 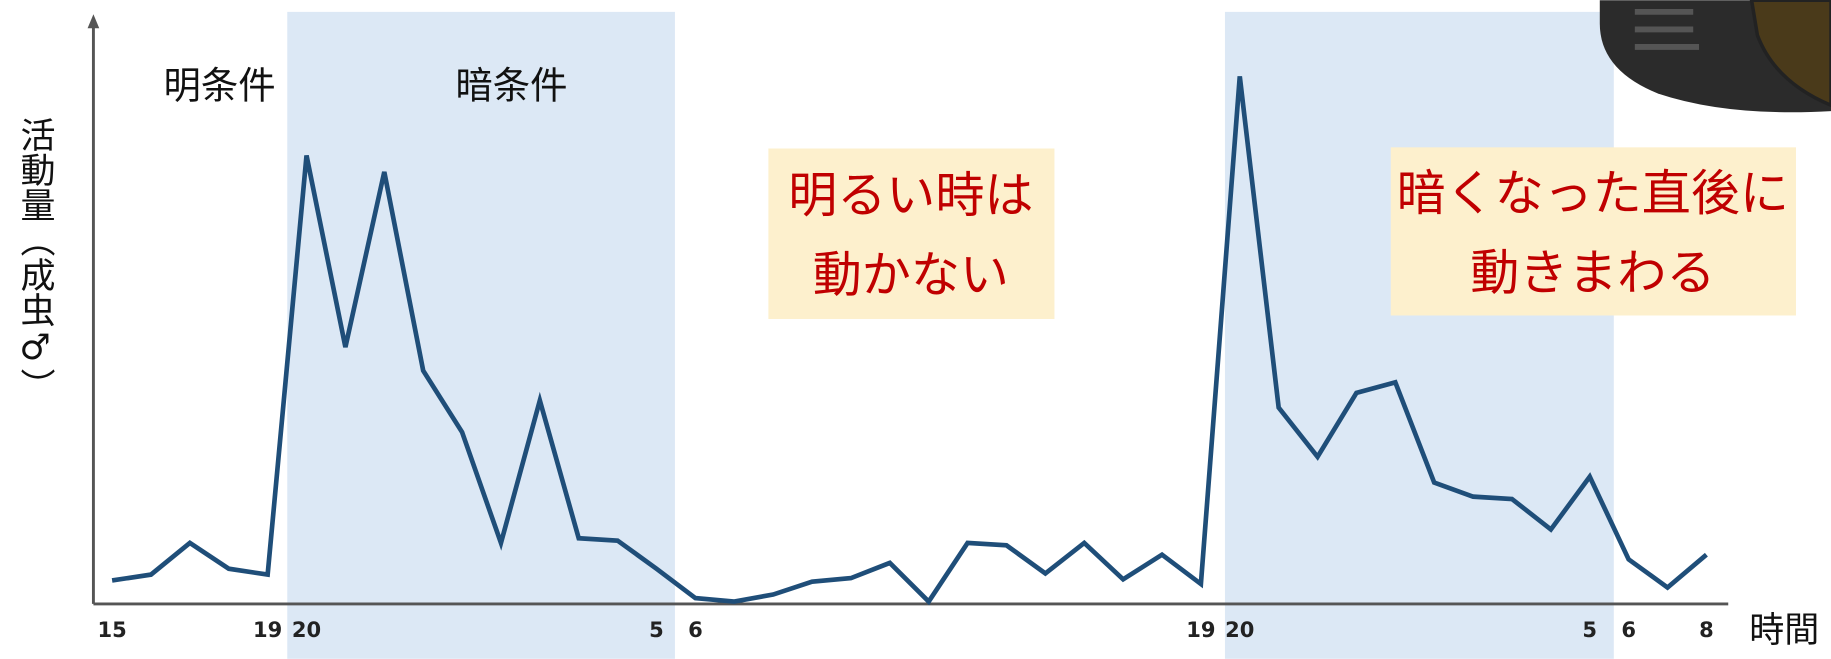 What do you see at coordinates (111, 629) in the screenshot?
I see `x-tick-label: 15` at bounding box center [111, 629].